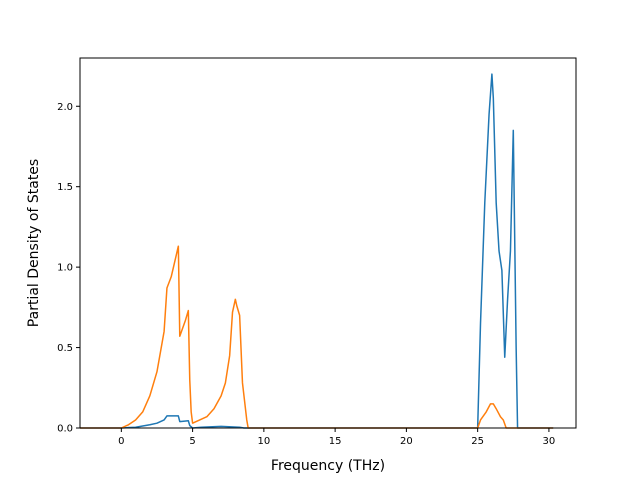  Describe the element at coordinates (477, 441) in the screenshot. I see `x-tick-label: 25` at that location.